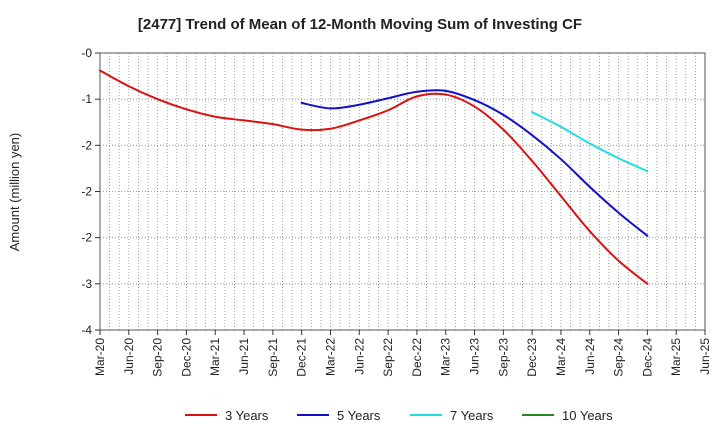  Describe the element at coordinates (388, 357) in the screenshot. I see `x-tick-label: Sep-22` at that location.